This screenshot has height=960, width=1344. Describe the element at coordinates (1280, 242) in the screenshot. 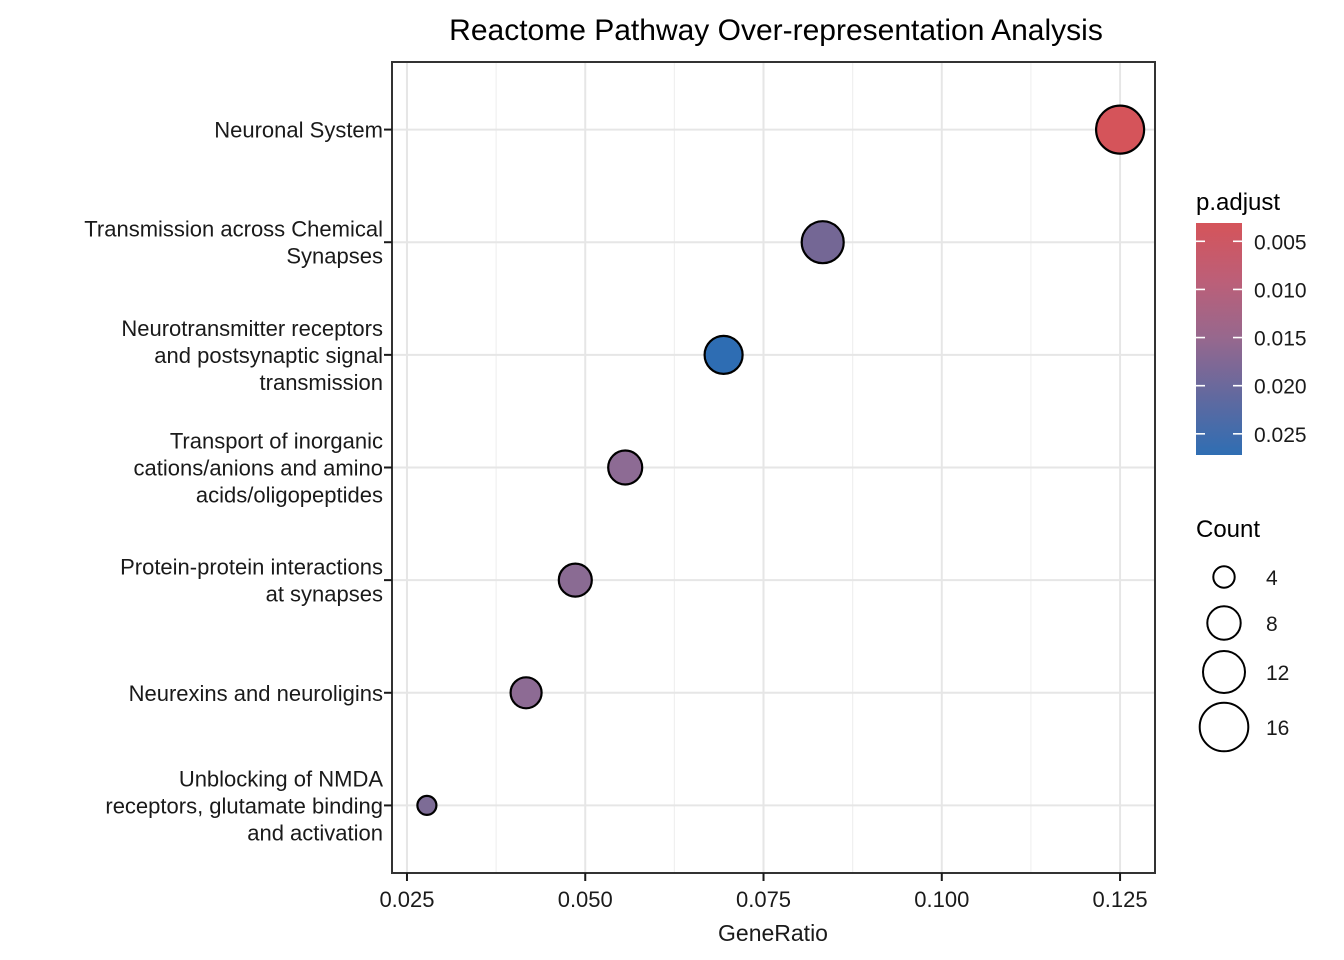

I see `colorbar-tick-label: 0.005` at that location.